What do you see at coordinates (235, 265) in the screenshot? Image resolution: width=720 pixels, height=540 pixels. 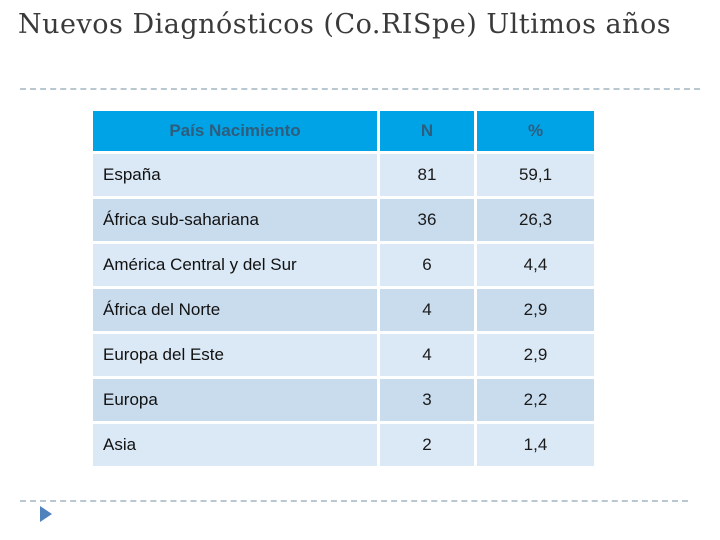 I see `cell-country: América Central y del Sur` at bounding box center [235, 265].